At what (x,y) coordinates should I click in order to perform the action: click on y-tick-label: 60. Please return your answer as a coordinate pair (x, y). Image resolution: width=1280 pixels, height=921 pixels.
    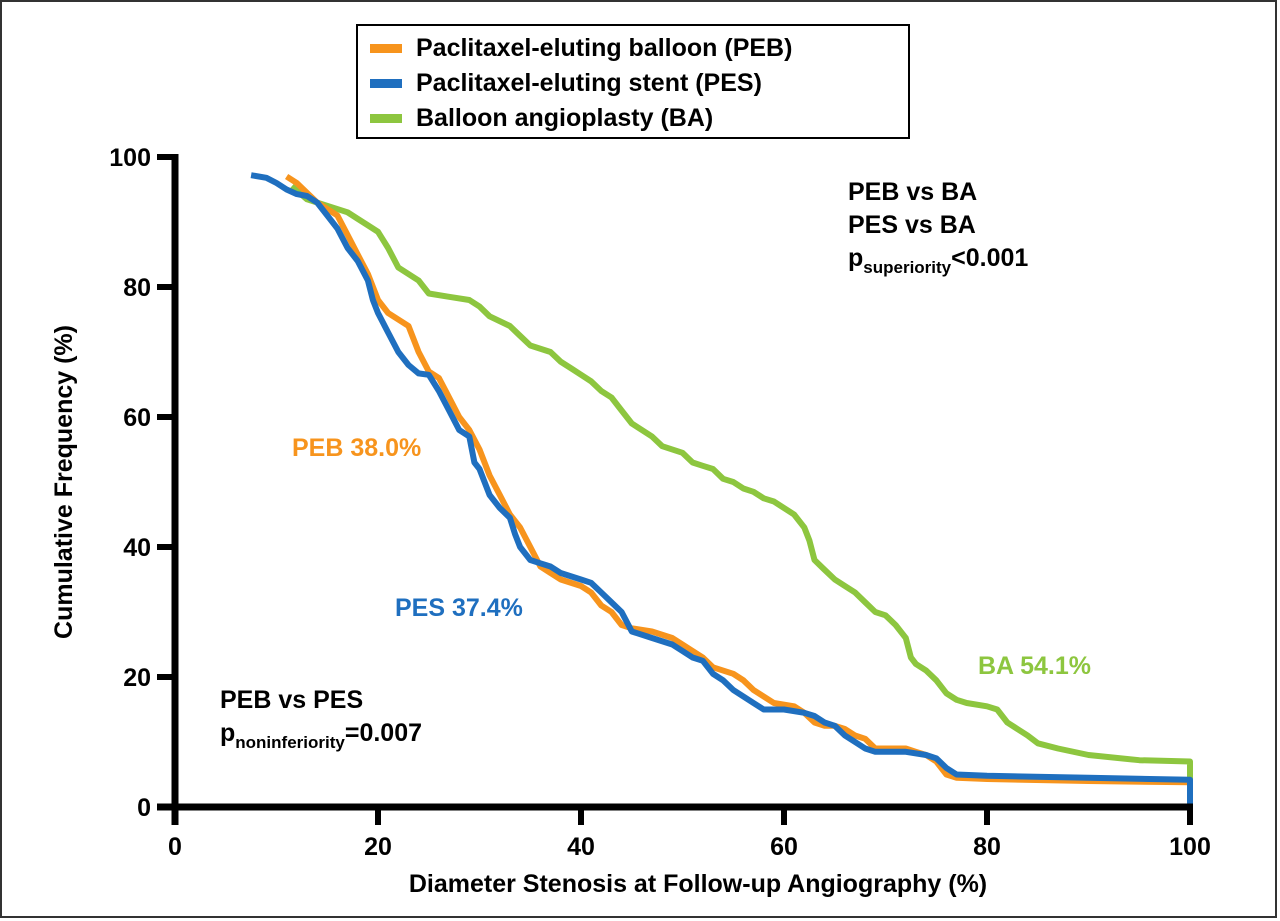
    Looking at the image, I should click on (137, 418).